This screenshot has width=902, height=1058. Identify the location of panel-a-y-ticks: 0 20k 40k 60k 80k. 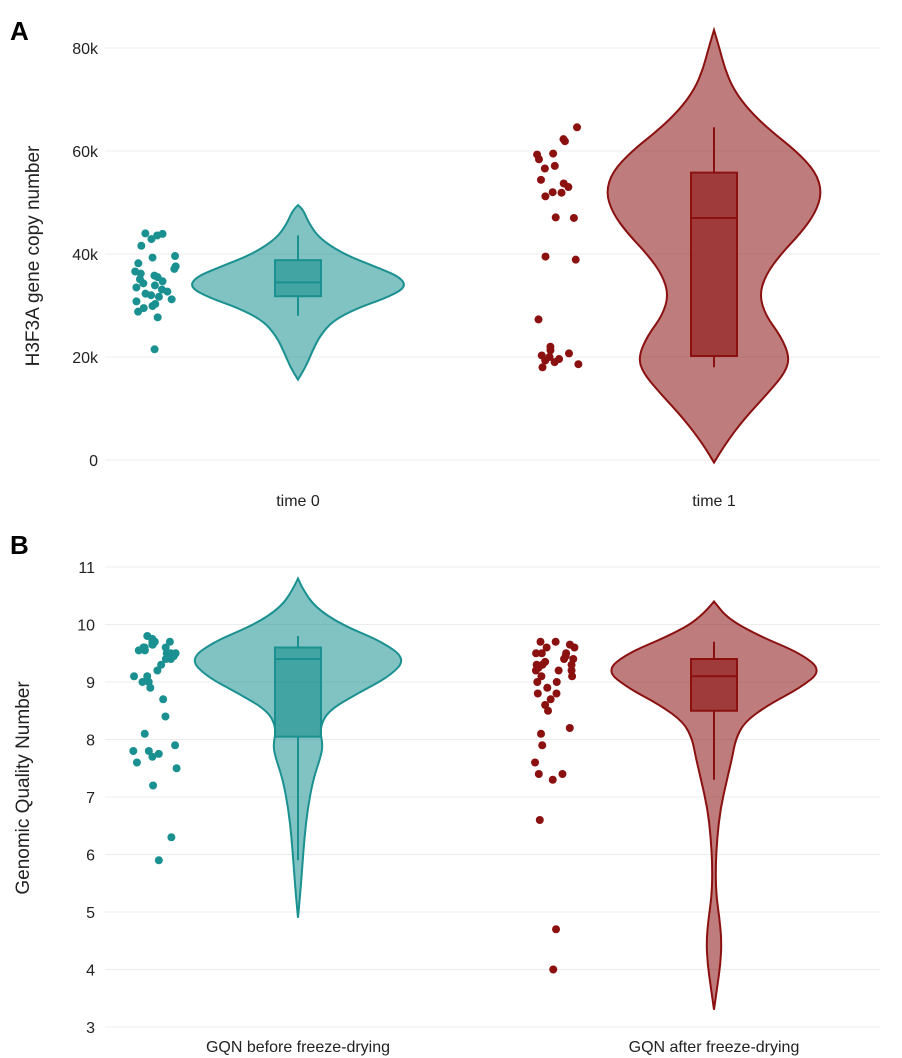
(85, 255).